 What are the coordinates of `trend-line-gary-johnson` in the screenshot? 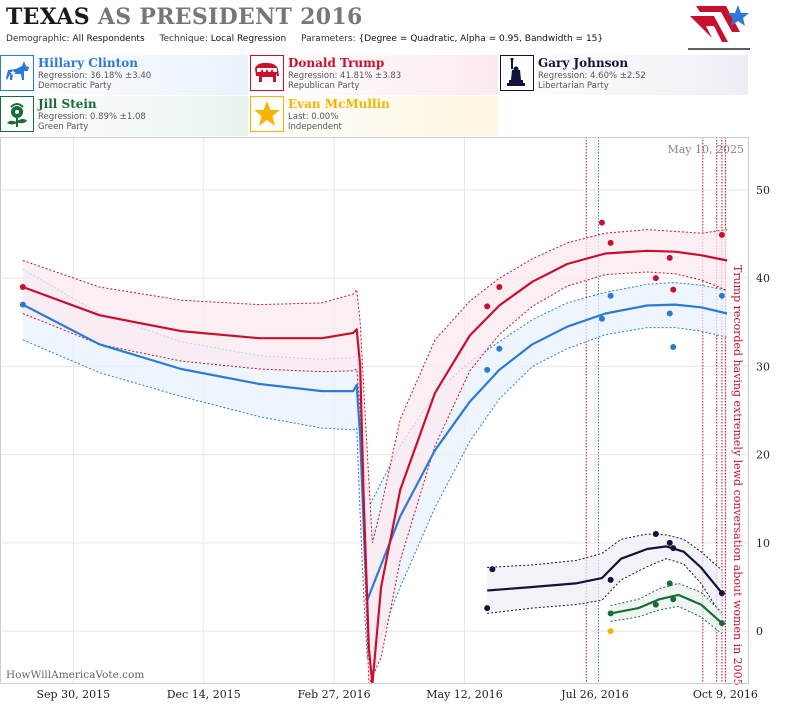 It's located at (605, 569).